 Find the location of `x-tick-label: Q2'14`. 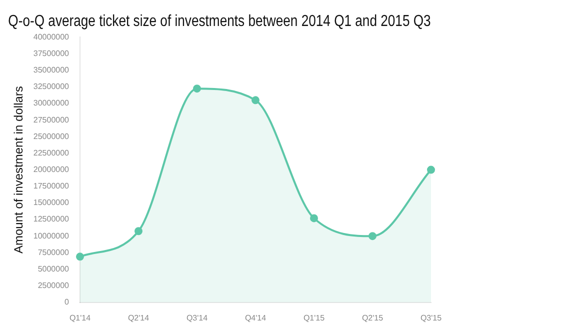

x-tick-label: Q2'14 is located at coordinates (139, 317).